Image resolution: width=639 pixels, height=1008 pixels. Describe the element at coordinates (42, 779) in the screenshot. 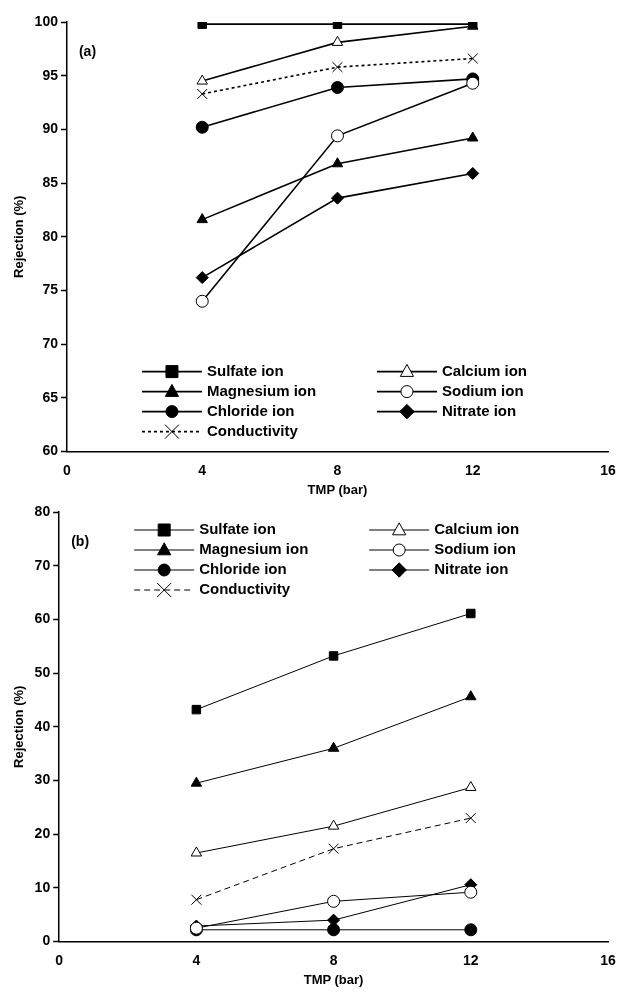

I see `y-tick-label: 30` at that location.